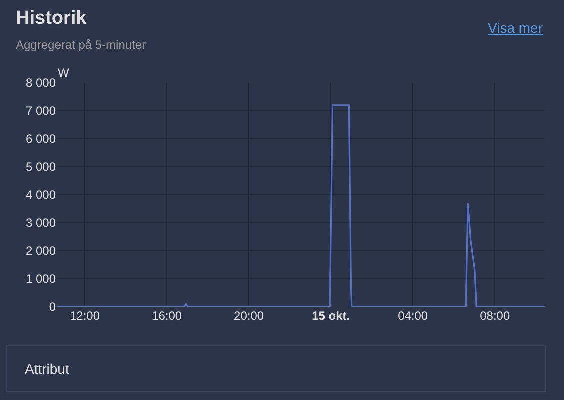 This screenshot has width=564, height=400. I want to click on x-tick-label: 08:00, so click(495, 316).